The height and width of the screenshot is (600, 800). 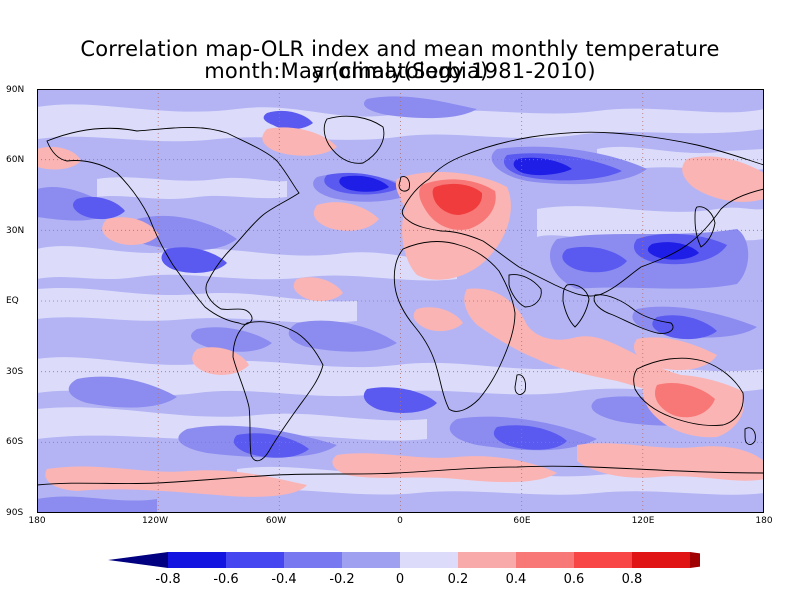 What do you see at coordinates (12, 301) in the screenshot?
I see `lat-tick-eq: EQ` at bounding box center [12, 301].